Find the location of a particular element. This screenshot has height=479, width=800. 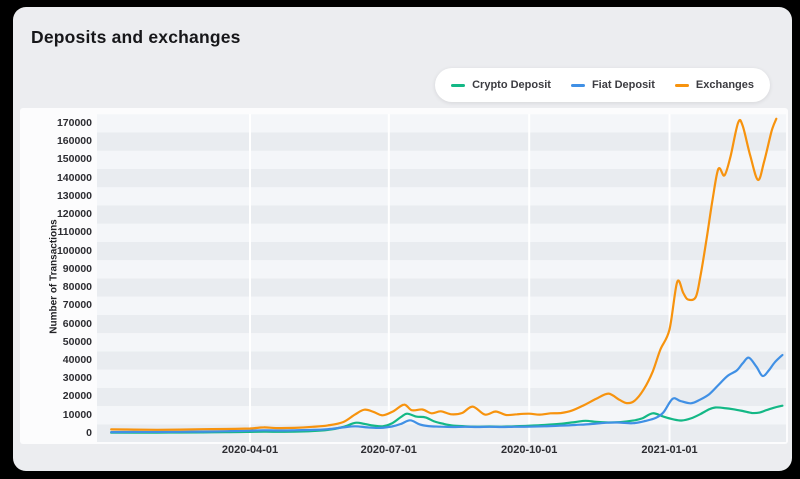

y-axis-tick-label: 80000 is located at coordinates (77, 287).